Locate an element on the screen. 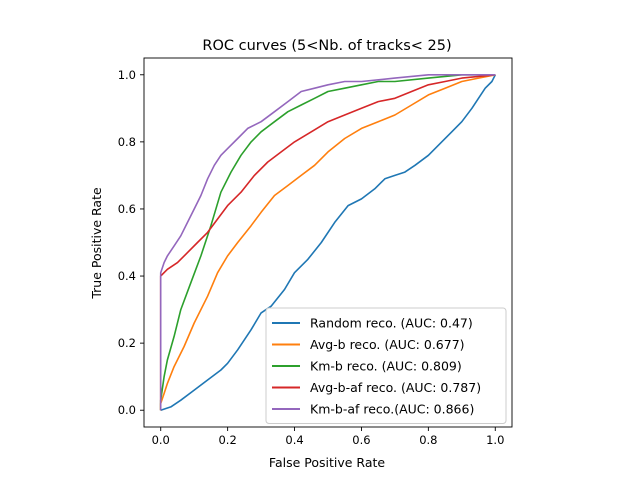  legend-label-4: Avg-b-af reco. (AUC: 0.787) is located at coordinates (395, 387).